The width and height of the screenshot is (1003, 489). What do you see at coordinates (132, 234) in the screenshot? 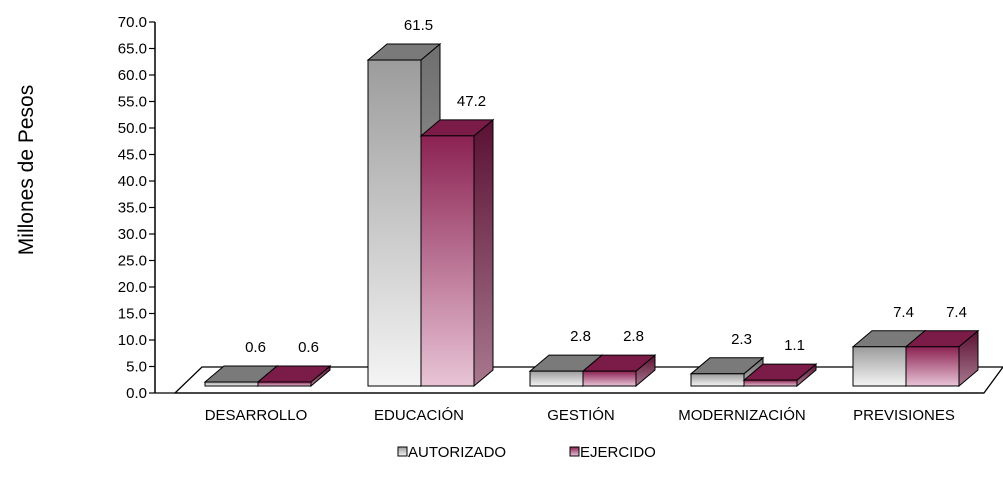
I see `y-tick-label: 30.0` at bounding box center [132, 234].